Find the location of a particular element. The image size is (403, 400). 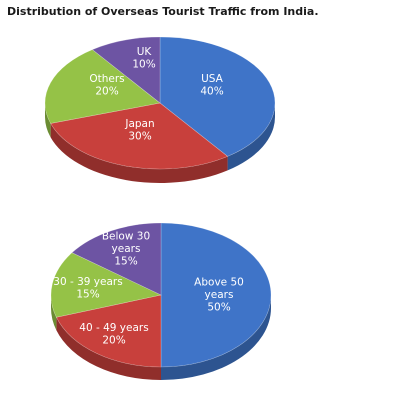

slice-label: Japan 30% is located at coordinates (139, 130).